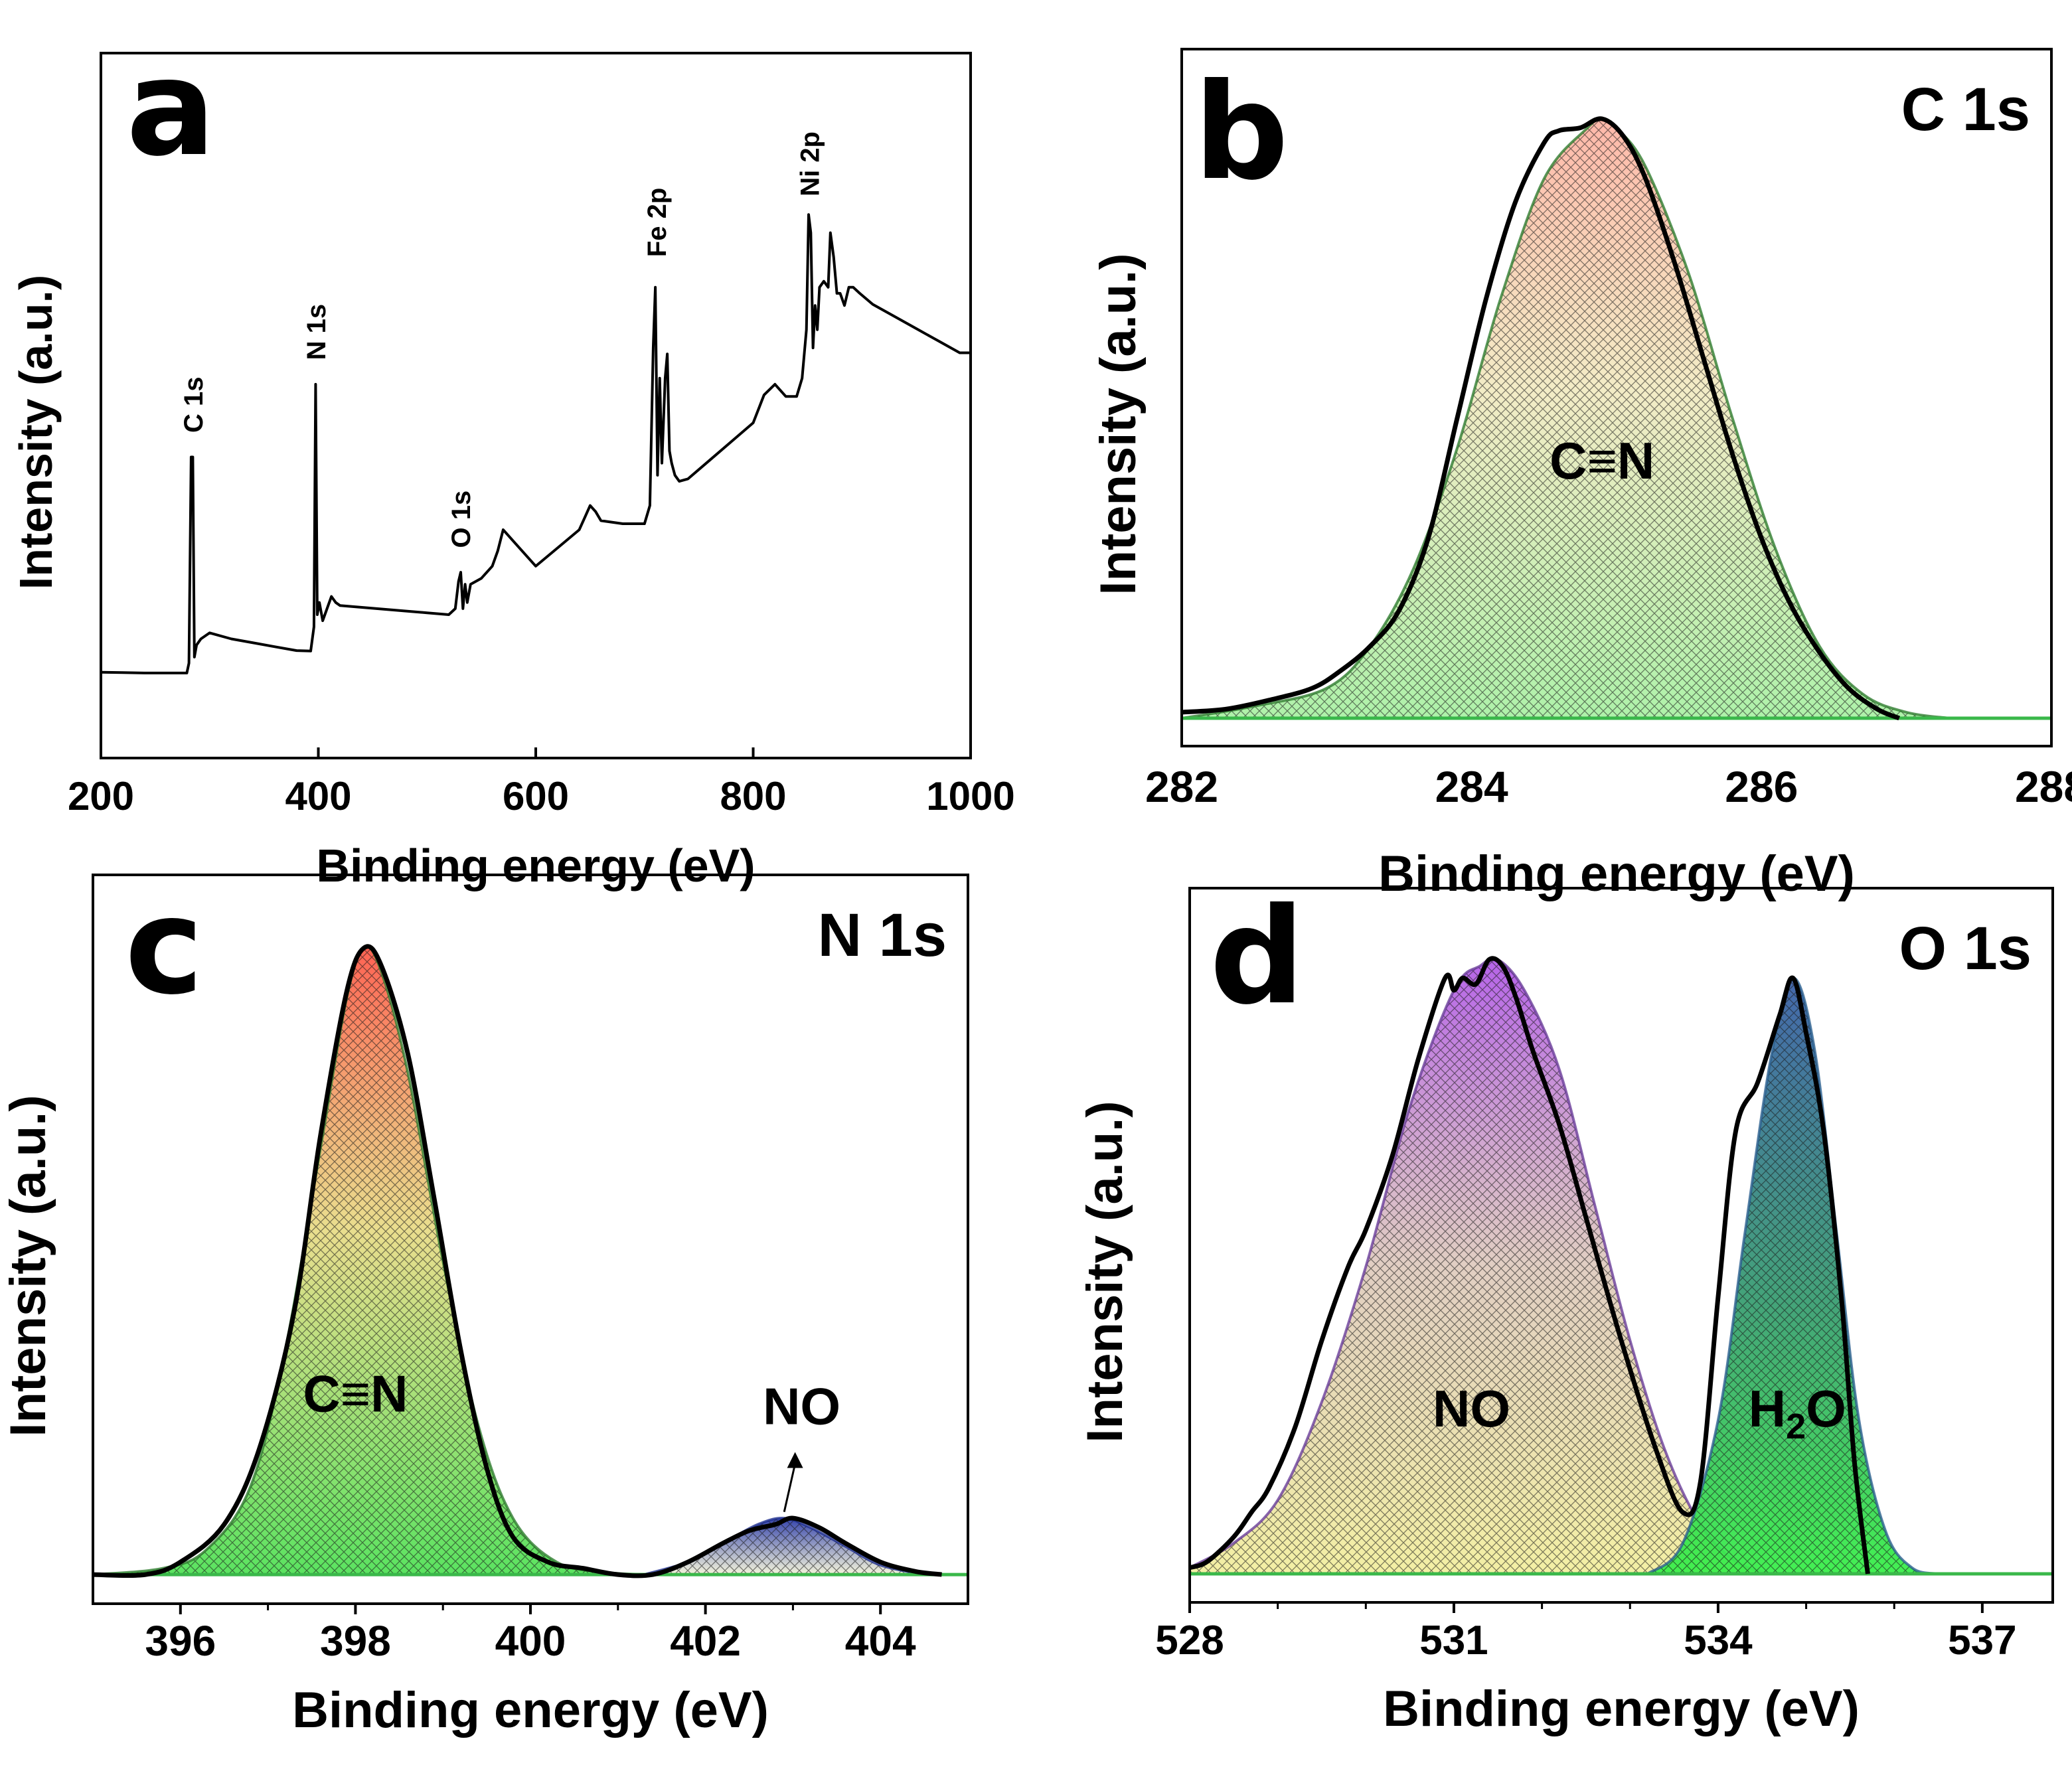  Describe the element at coordinates (536, 796) in the screenshot. I see `x-tick-label-a-2: 600` at that location.